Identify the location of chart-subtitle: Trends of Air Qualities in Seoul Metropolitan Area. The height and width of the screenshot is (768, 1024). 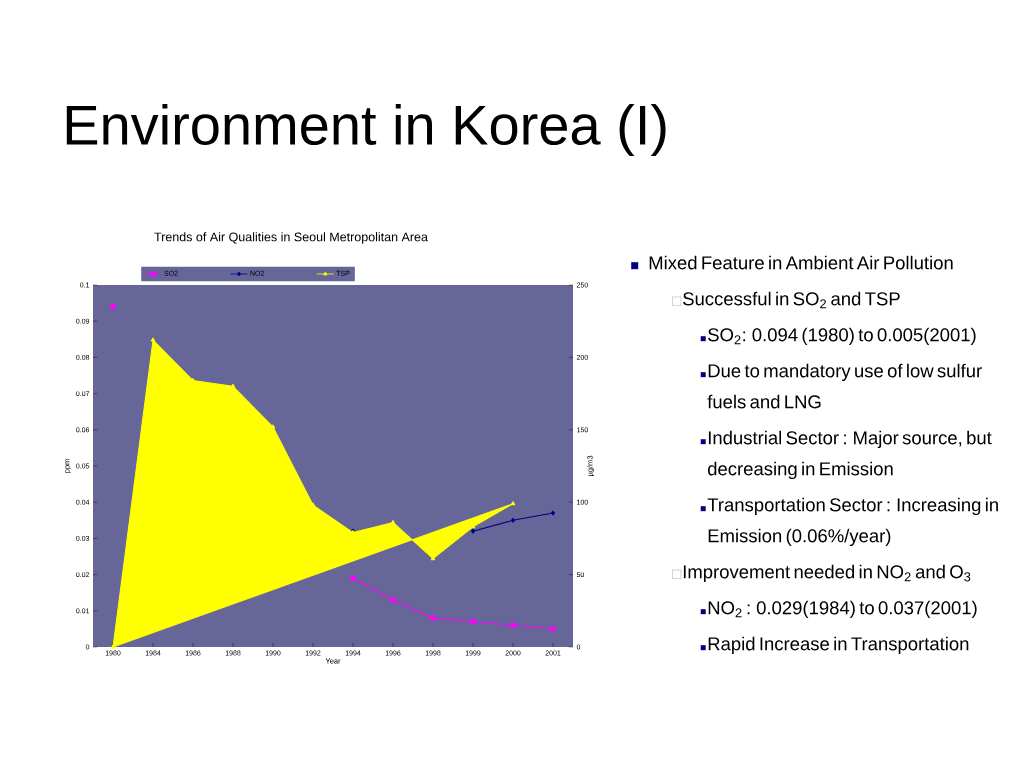
(291, 238).